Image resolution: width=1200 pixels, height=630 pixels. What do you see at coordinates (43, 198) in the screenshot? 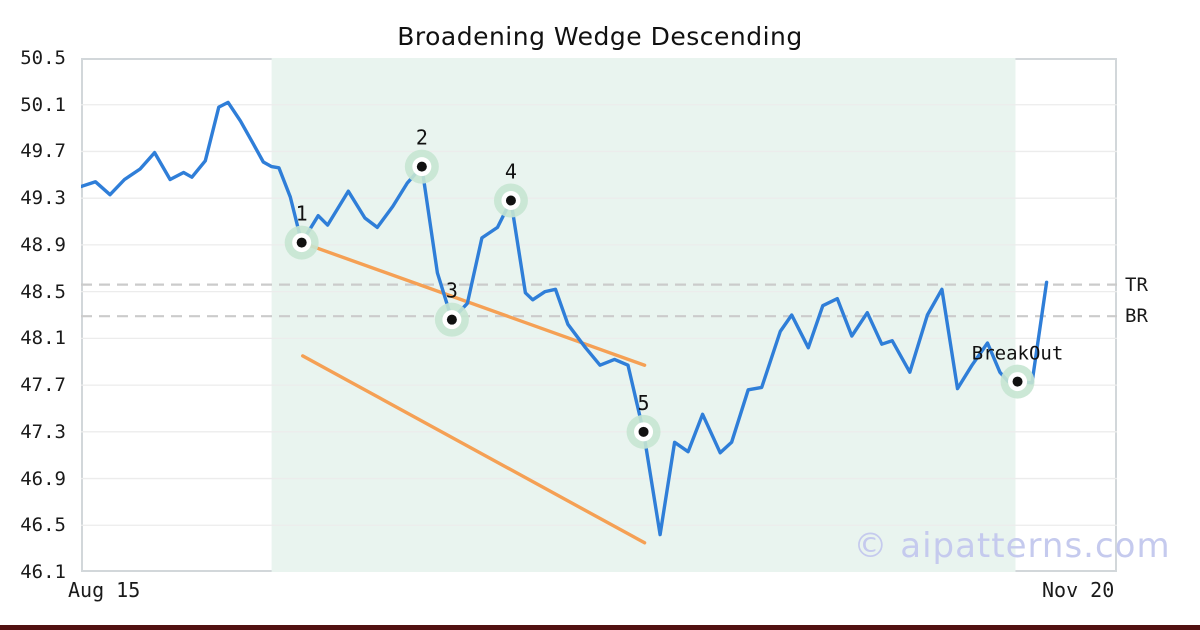
I see `y-tick-label: 49.3` at bounding box center [43, 198].